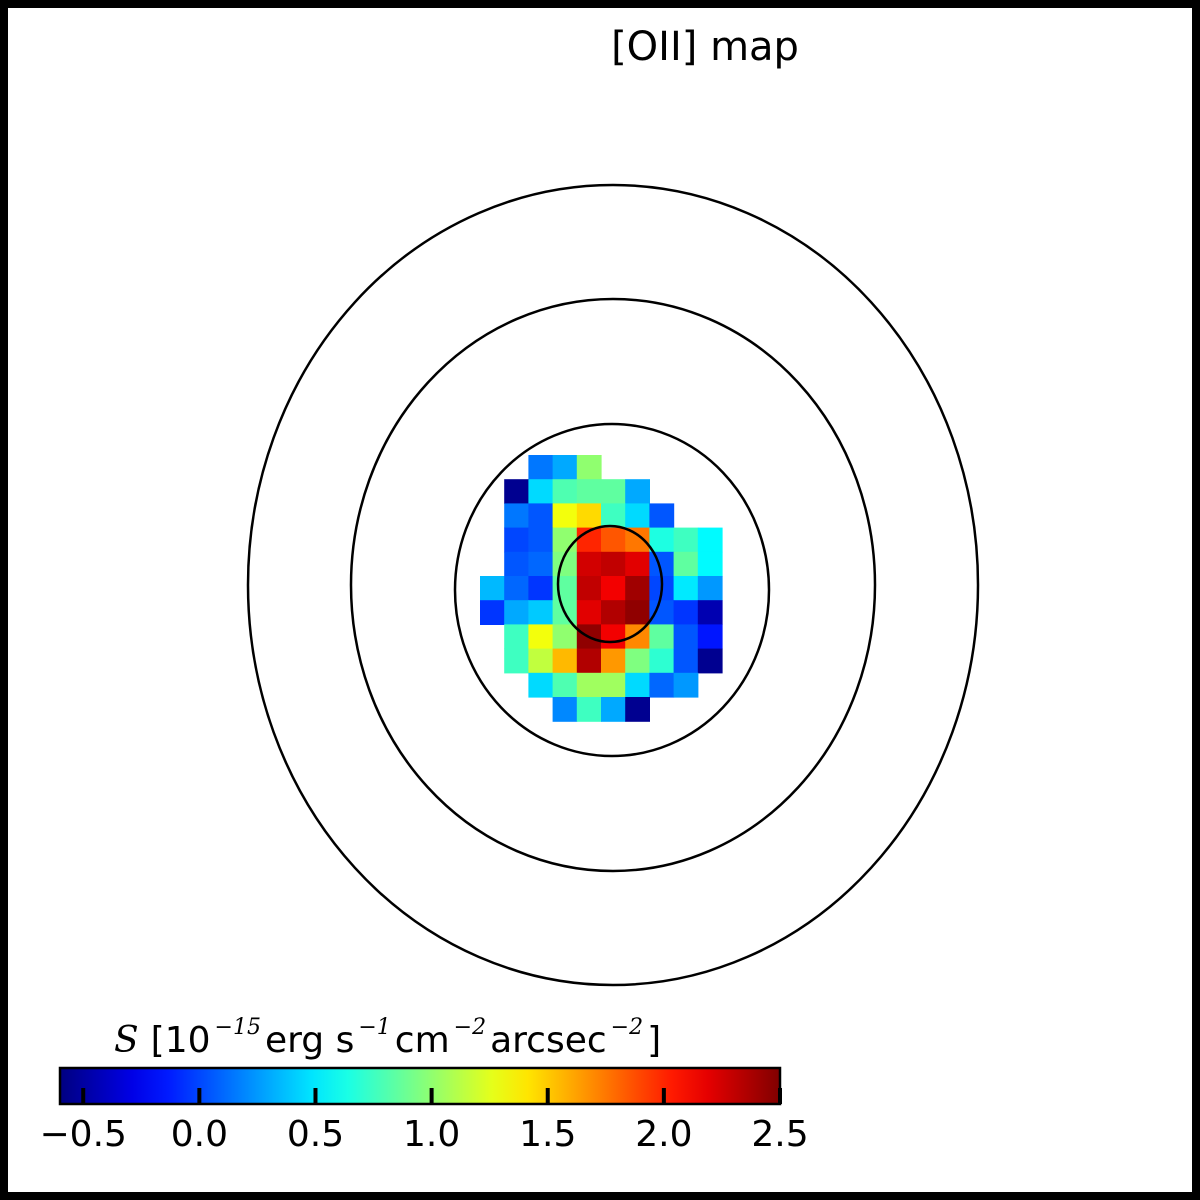 The image size is (1200, 1200). What do you see at coordinates (422, 1040) in the screenshot?
I see `colorbar-label-part: cm` at bounding box center [422, 1040].